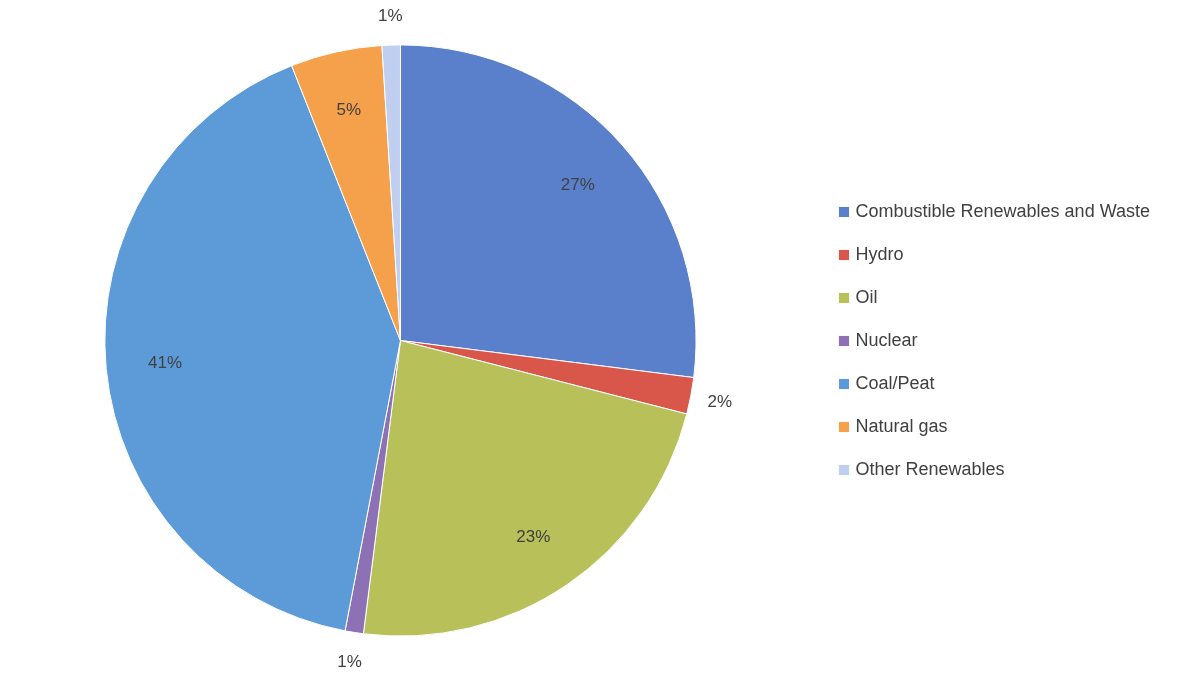  What do you see at coordinates (349, 110) in the screenshot?
I see `data-label: 5%` at bounding box center [349, 110].